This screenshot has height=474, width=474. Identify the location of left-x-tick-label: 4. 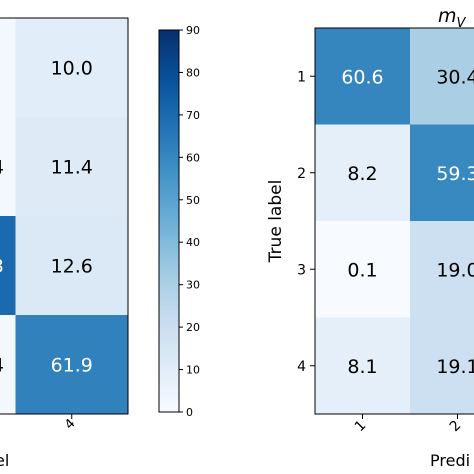
(70, 424).